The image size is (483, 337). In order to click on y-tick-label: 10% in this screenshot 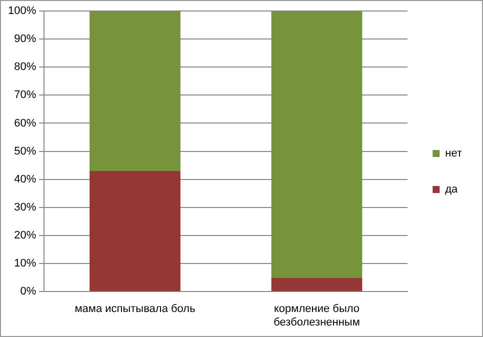, I will do `click(25, 264)`.